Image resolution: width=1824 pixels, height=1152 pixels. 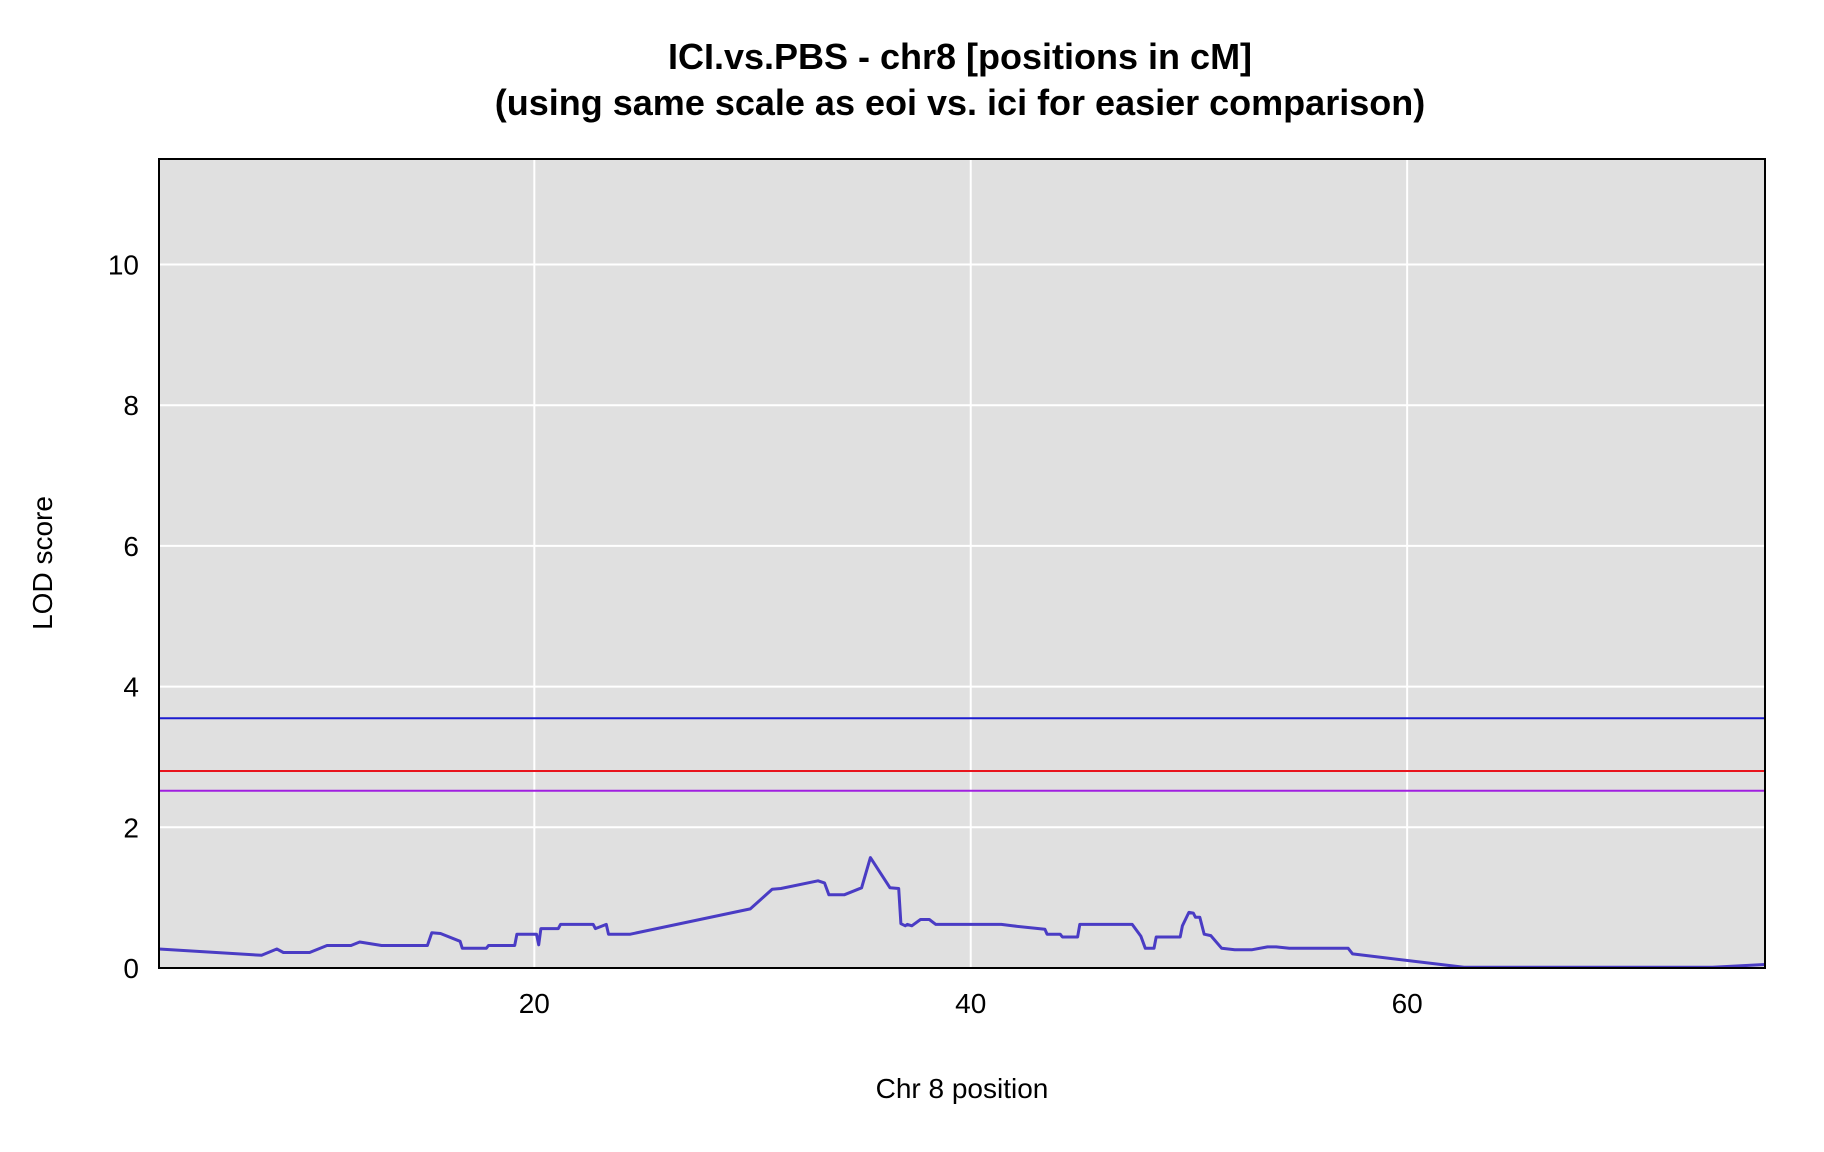 What do you see at coordinates (1407, 1003) in the screenshot?
I see `x-tick-label: 60` at bounding box center [1407, 1003].